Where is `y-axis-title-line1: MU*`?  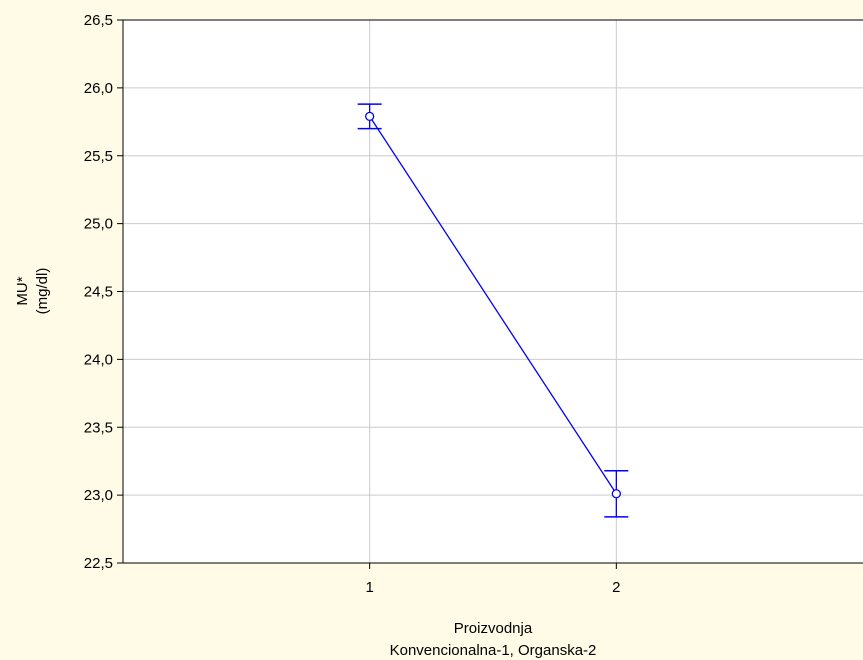
y-axis-title-line1: MU* is located at coordinates (22, 290).